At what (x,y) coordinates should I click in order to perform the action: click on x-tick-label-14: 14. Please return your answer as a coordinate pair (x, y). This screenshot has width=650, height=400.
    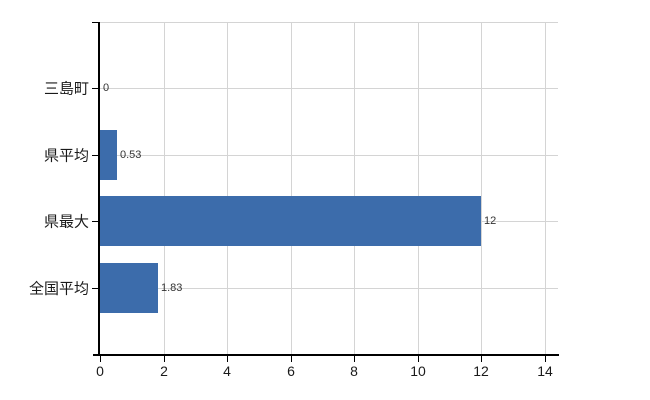
    Looking at the image, I should click on (545, 371).